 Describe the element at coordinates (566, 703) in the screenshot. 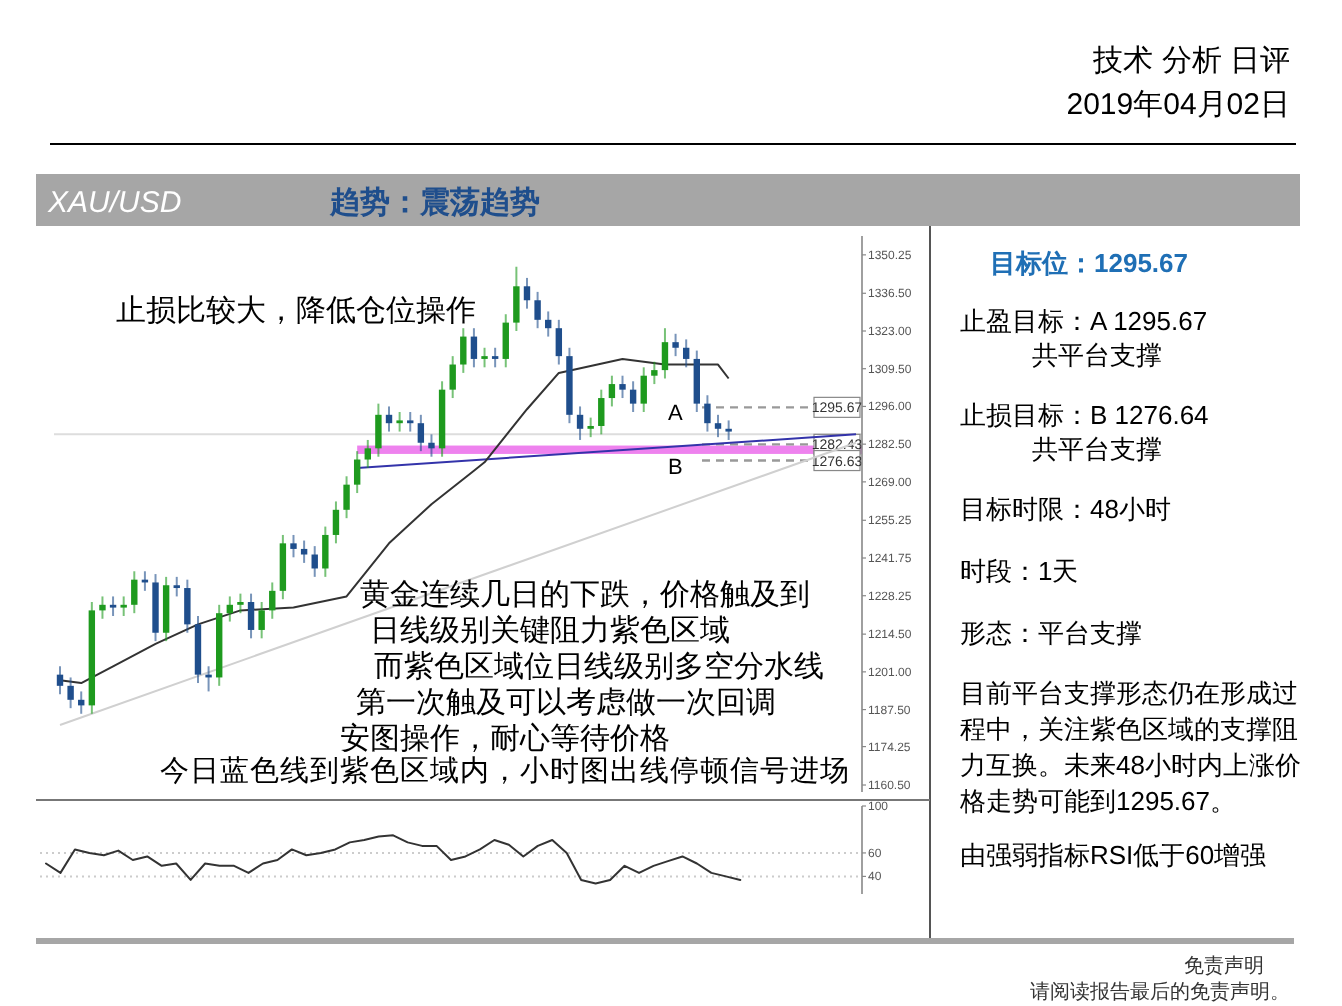

I see `annotation: 第一次触及可以考虑做一次回调` at that location.